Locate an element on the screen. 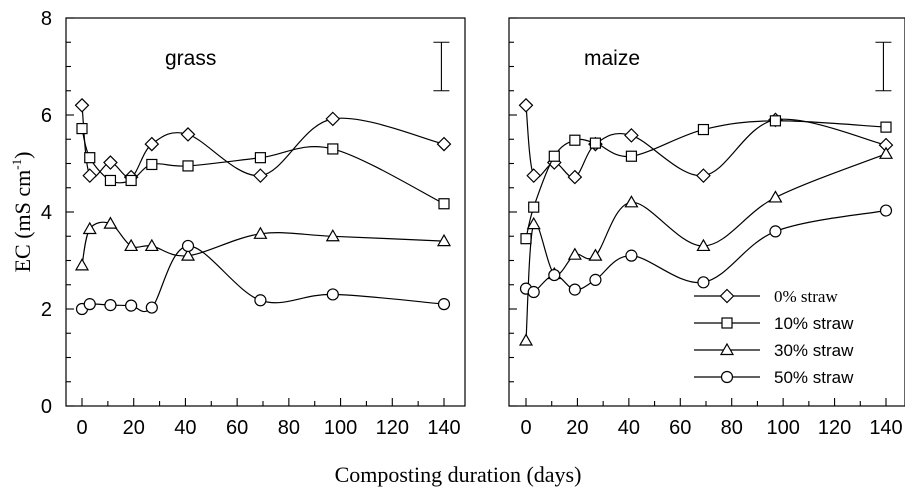 Image resolution: width=905 pixels, height=492 pixels. y-tick-label: 2 is located at coordinates (46, 310).